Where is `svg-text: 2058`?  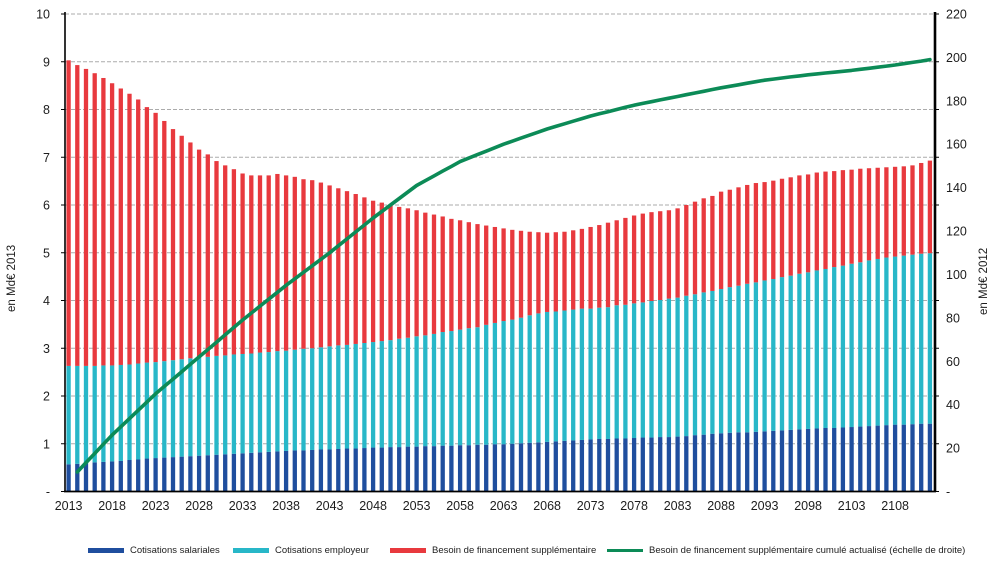
svg-text: 2058 is located at coordinates (460, 506).